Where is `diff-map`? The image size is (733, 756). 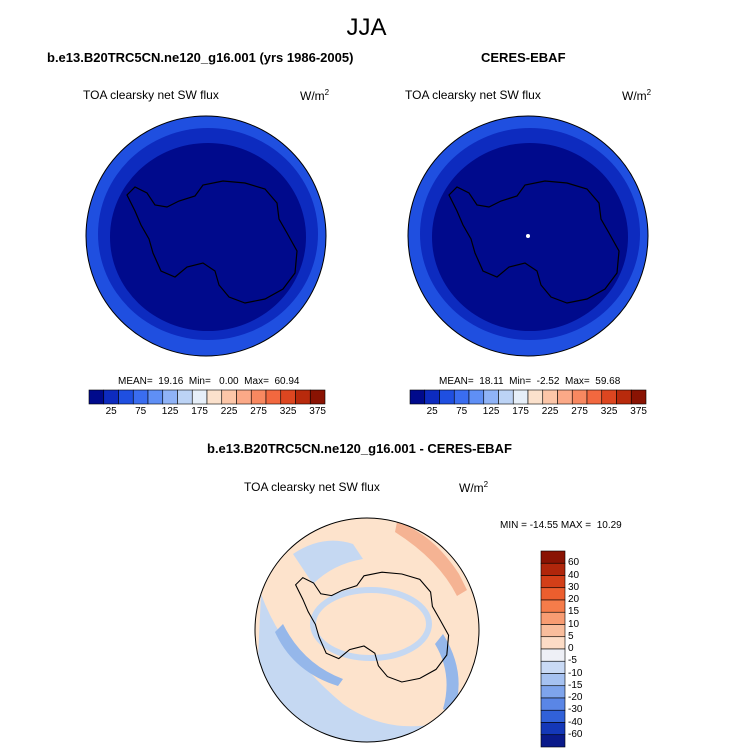 diff-map is located at coordinates (367, 630).